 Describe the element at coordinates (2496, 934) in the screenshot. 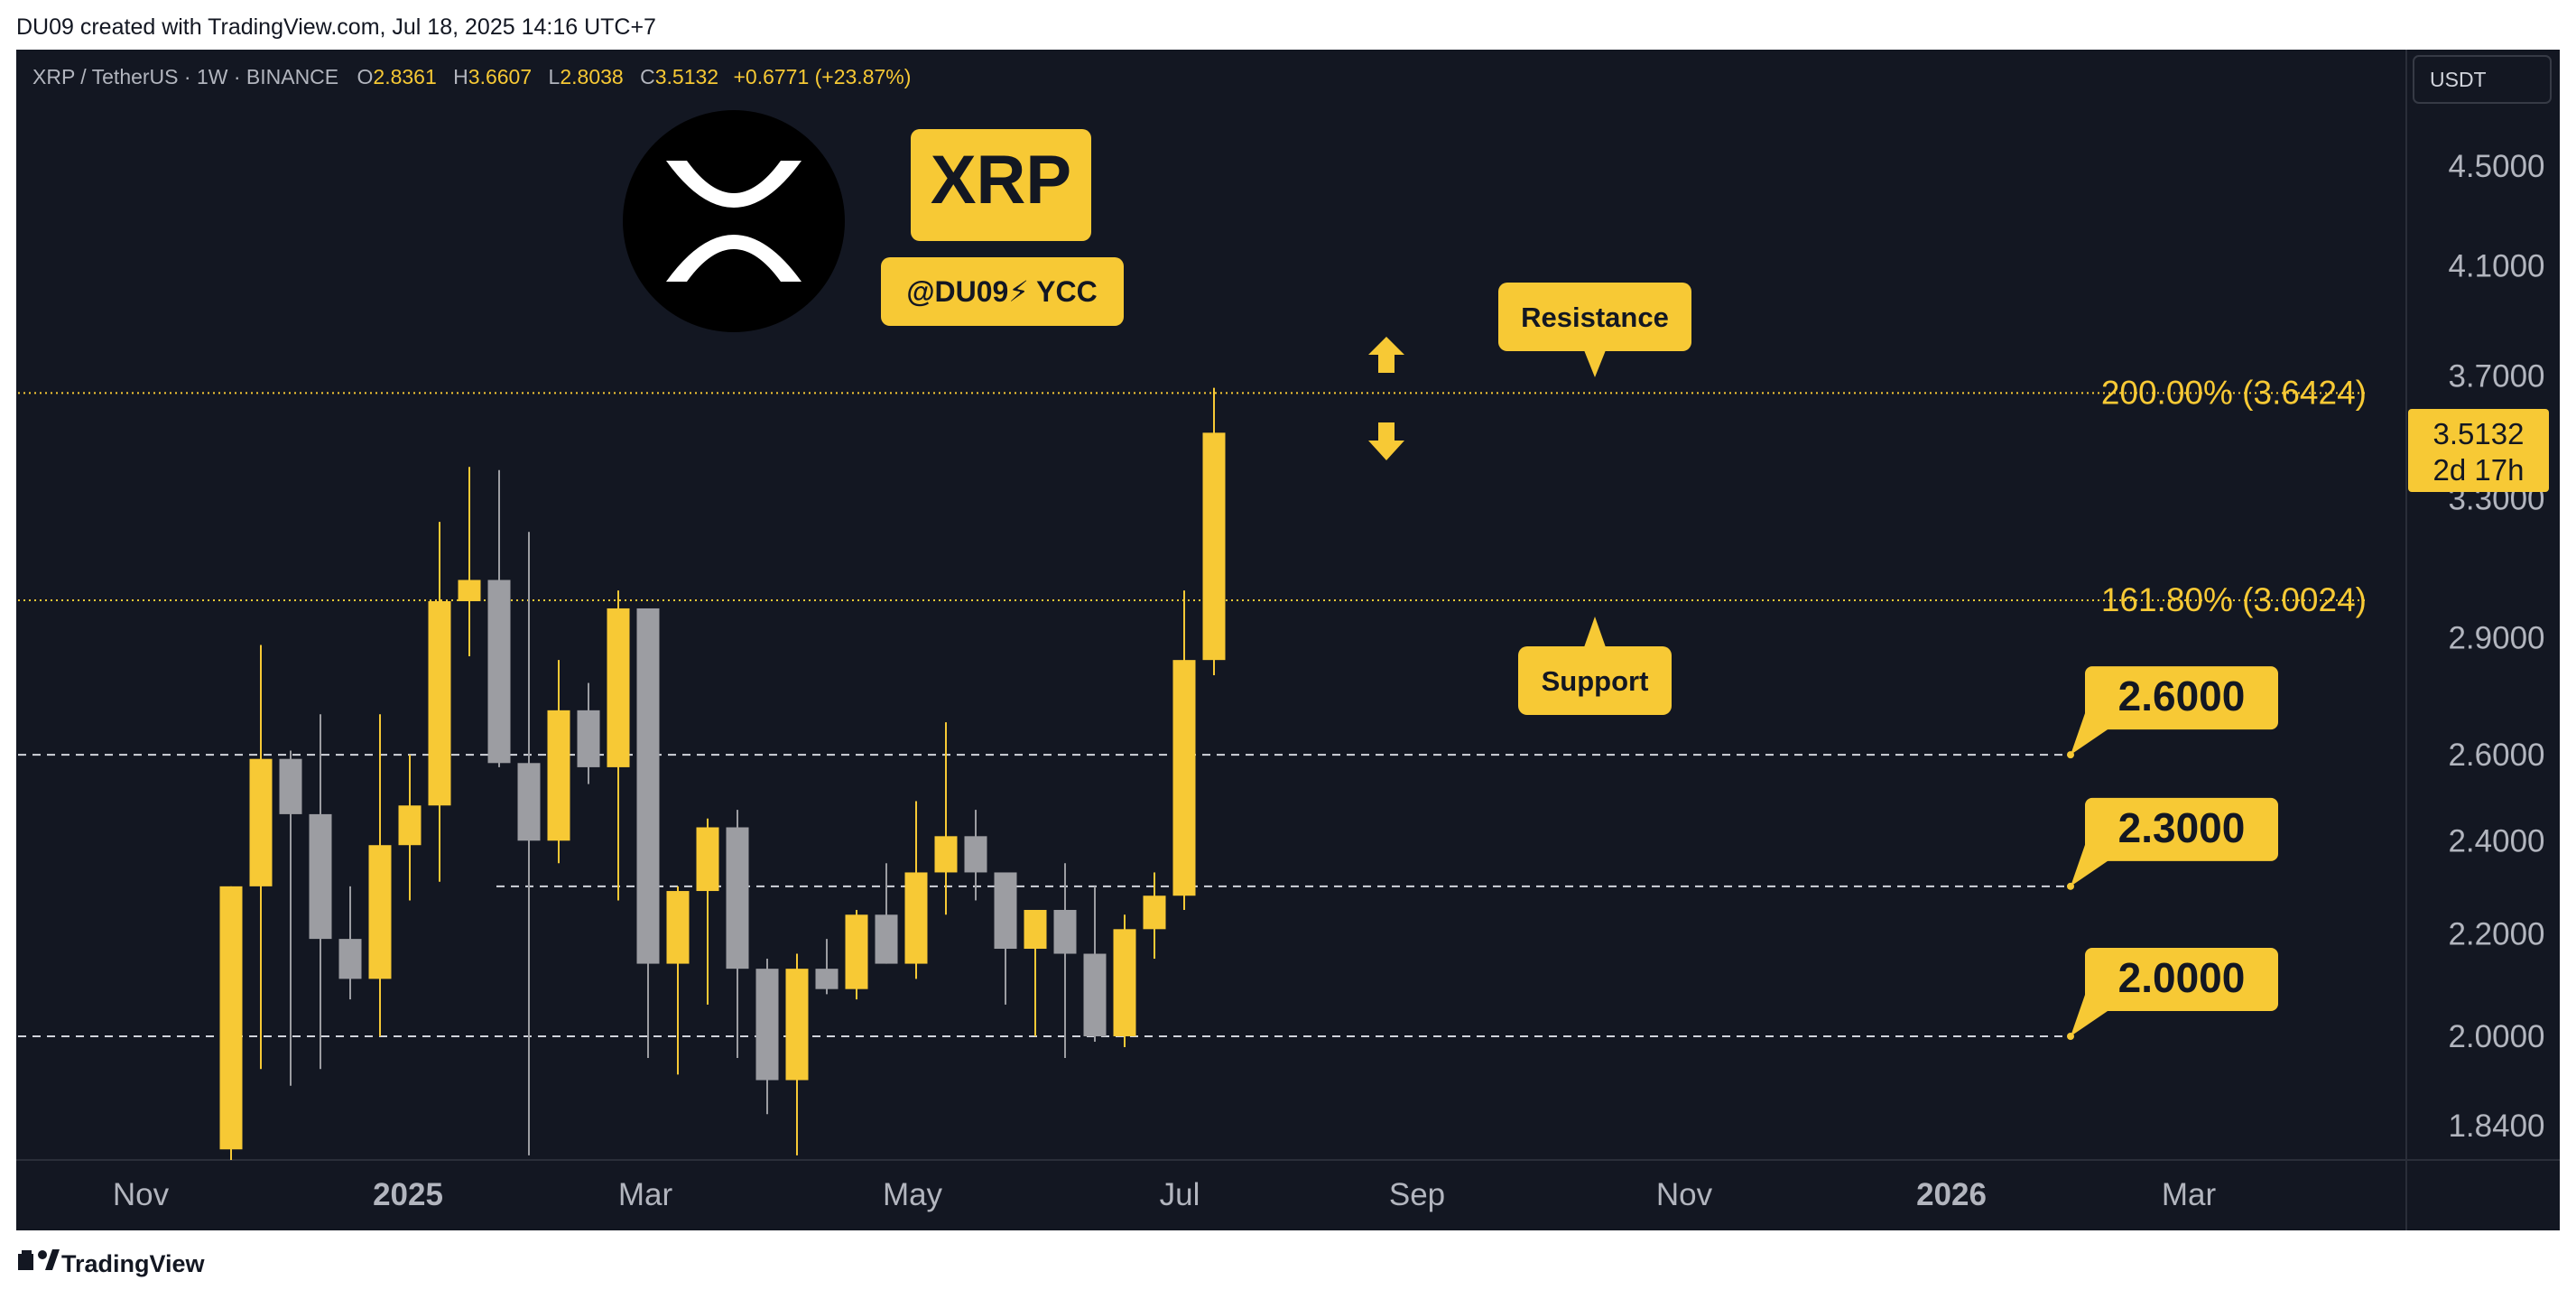

I see `price-tick-label: 2.2000` at that location.